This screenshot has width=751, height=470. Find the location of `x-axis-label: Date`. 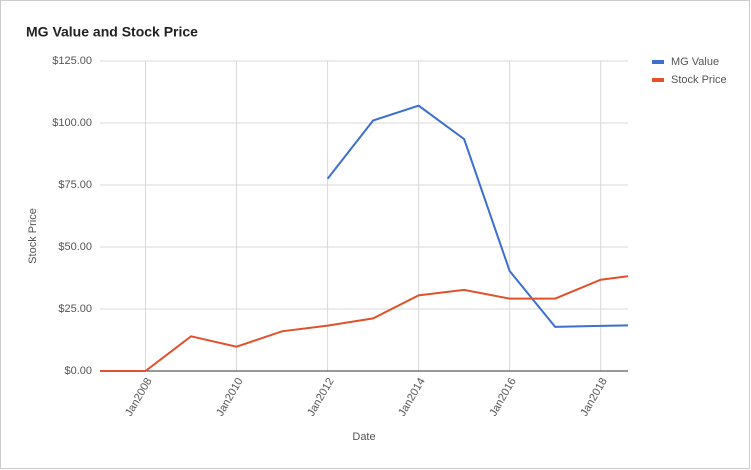

x-axis-label: Date is located at coordinates (363, 437).